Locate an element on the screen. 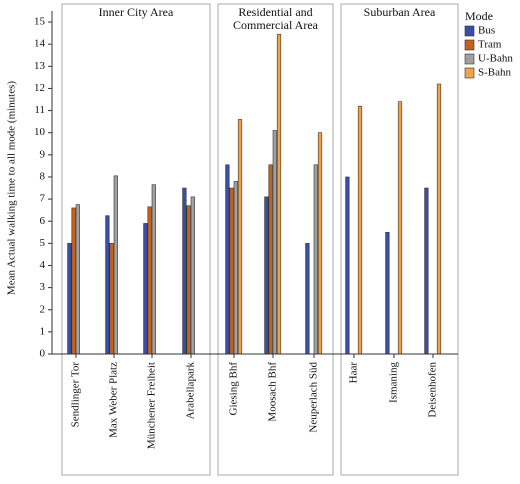 This screenshot has height=484, width=520. x-tick-label: Sendlinger Tor is located at coordinates (76, 395).